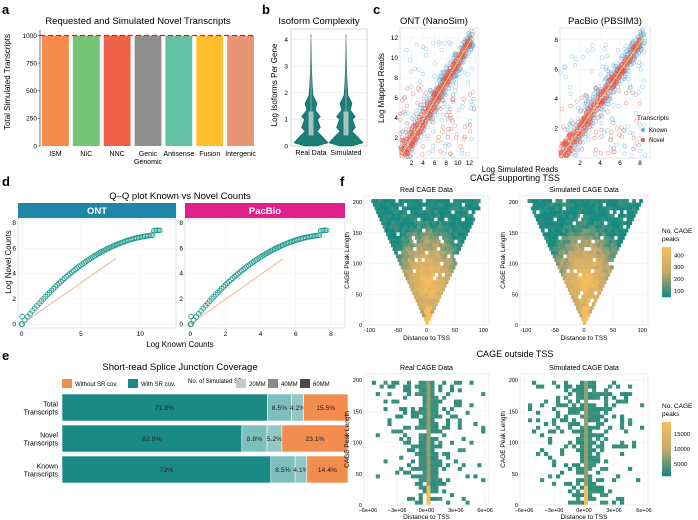 This screenshot has width=698, height=520. I want to click on chart-d-facet-ont-strip, so click(97, 210).